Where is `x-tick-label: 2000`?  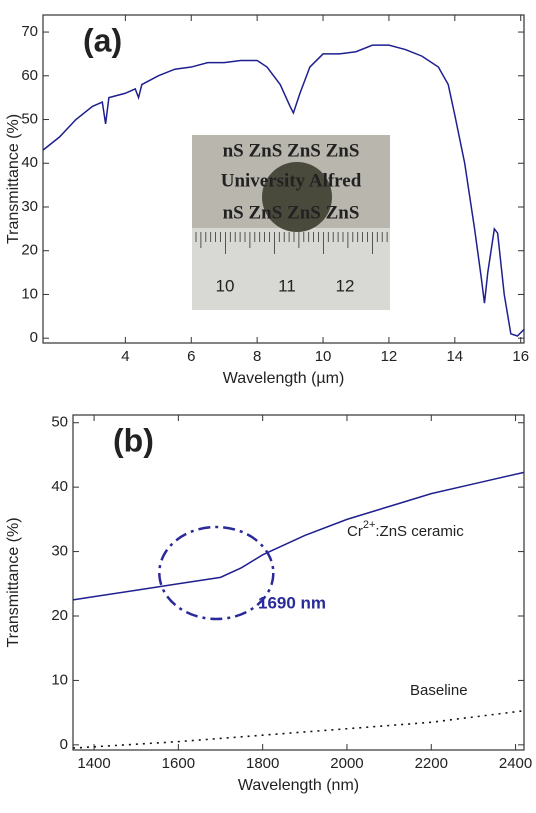
x-tick-label: 2000 is located at coordinates (346, 763).